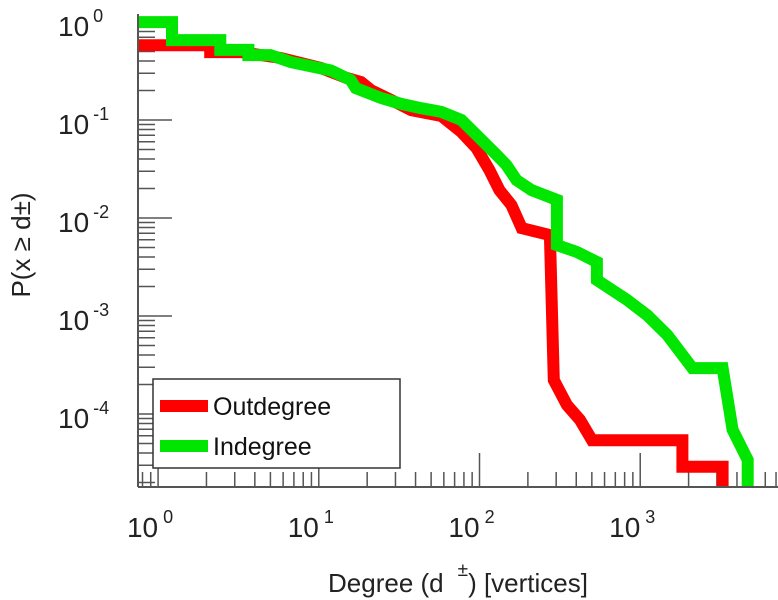 The image size is (778, 600). What do you see at coordinates (101, 408) in the screenshot?
I see `y-tick-exponent: -4` at bounding box center [101, 408].